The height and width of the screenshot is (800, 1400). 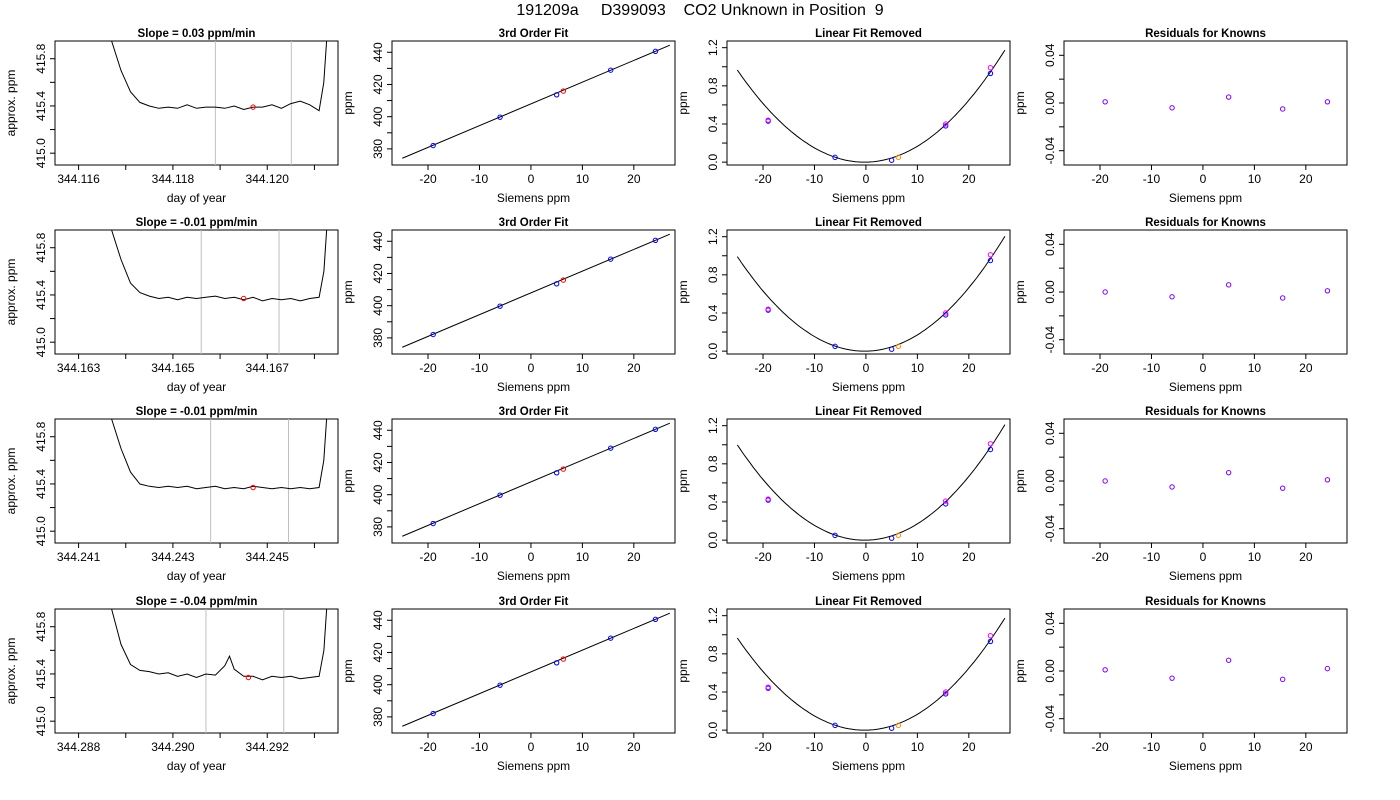 I want to click on y-axis-label: approx. ppm, so click(x=11, y=103).